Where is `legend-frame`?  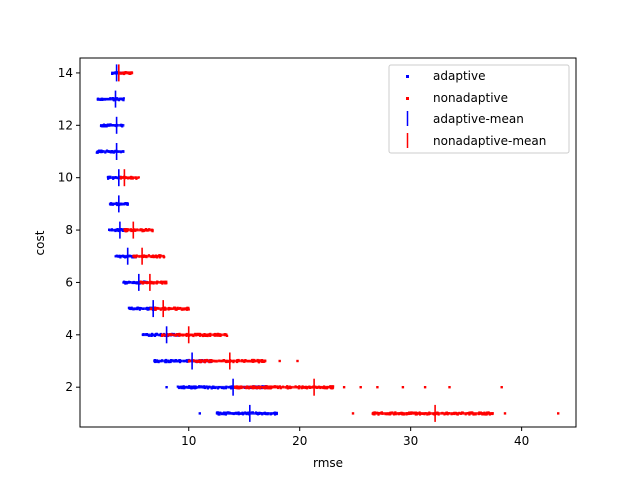
legend-frame is located at coordinates (479, 109).